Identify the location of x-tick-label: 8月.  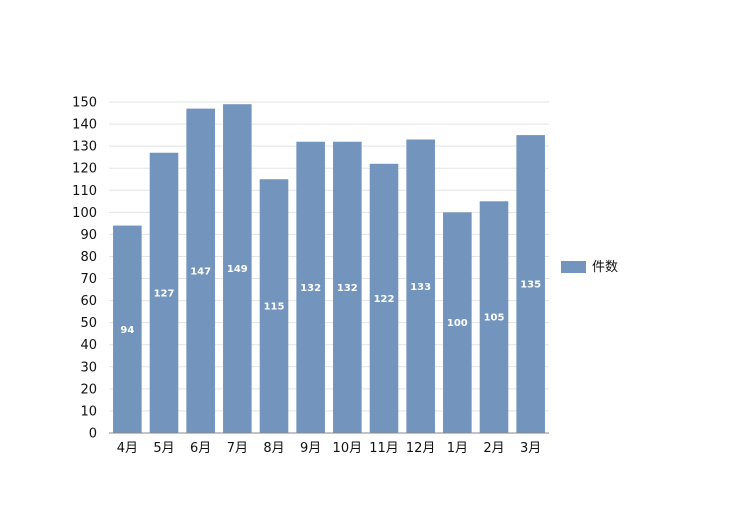
(273, 448).